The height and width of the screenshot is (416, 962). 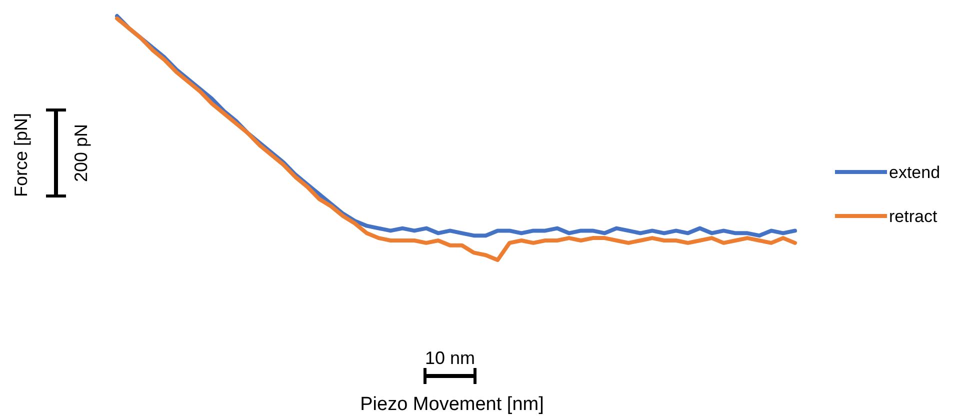 What do you see at coordinates (913, 216) in the screenshot?
I see `legend-label: retract` at bounding box center [913, 216].